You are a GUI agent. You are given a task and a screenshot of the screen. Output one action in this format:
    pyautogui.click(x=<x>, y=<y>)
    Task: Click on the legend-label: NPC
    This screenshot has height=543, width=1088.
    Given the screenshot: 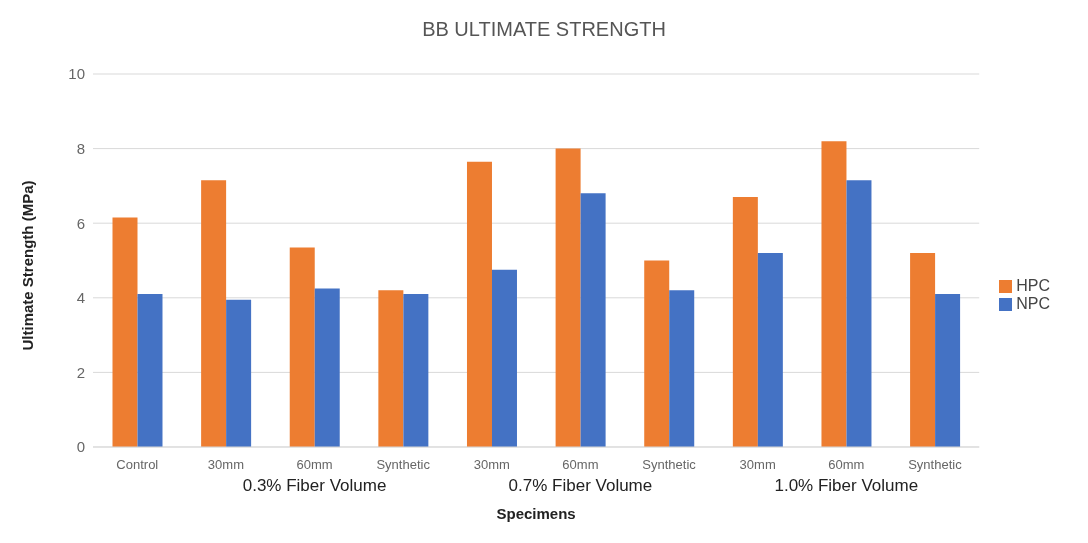 What is the action you would take?
    pyautogui.click(x=1033, y=303)
    